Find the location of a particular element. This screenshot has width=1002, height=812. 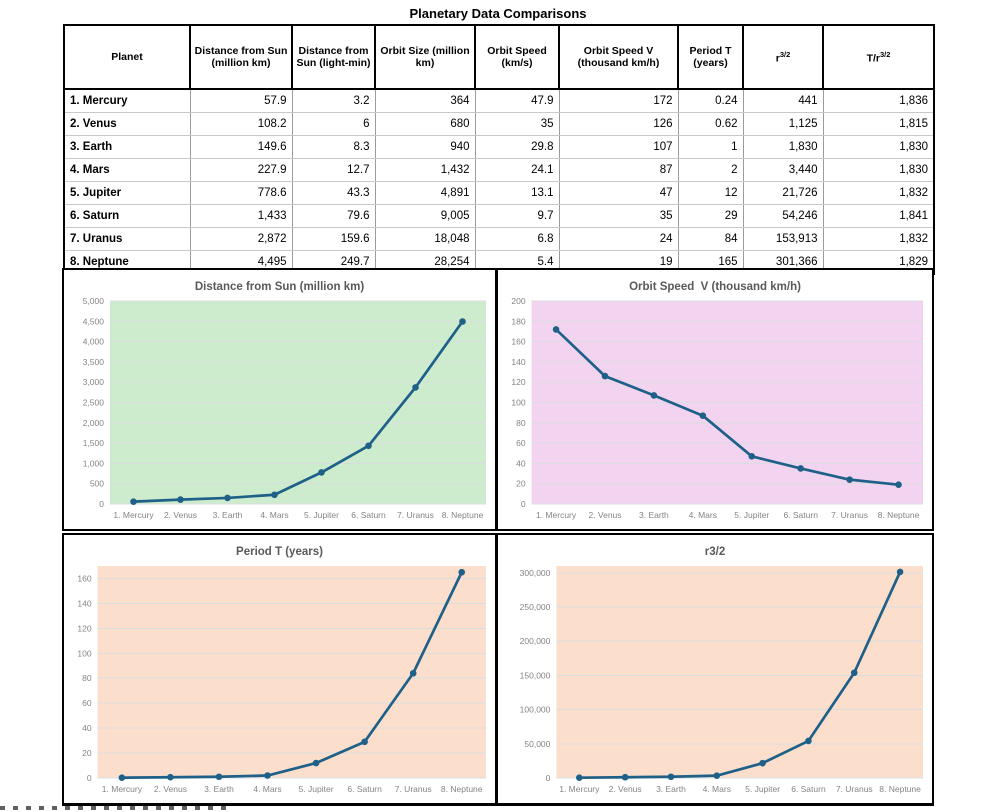

value-cell: 680 is located at coordinates (425, 124).